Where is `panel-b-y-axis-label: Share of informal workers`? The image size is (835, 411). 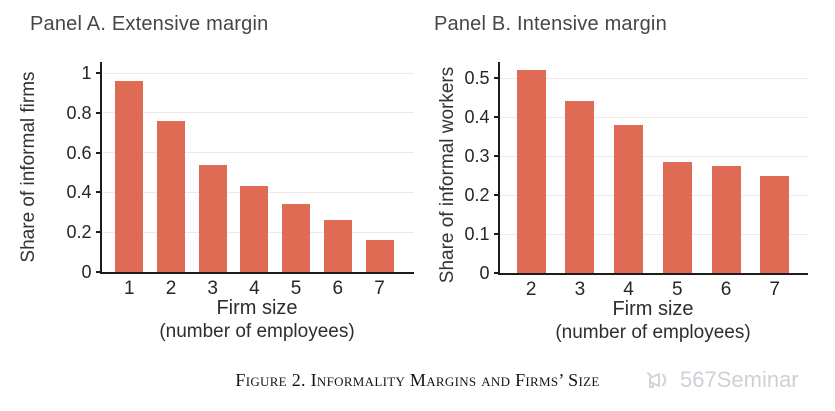
panel-b-y-axis-label: Share of informal workers is located at coordinates (447, 175).